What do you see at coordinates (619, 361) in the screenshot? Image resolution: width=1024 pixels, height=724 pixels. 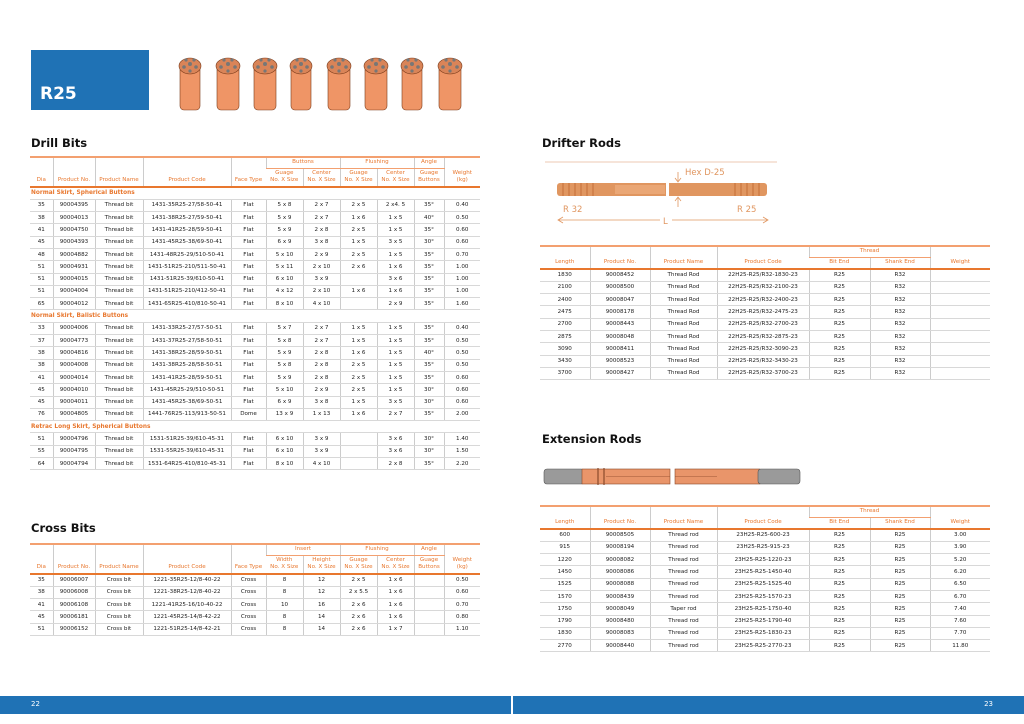 I see `table-cell: 90008523` at bounding box center [619, 361].